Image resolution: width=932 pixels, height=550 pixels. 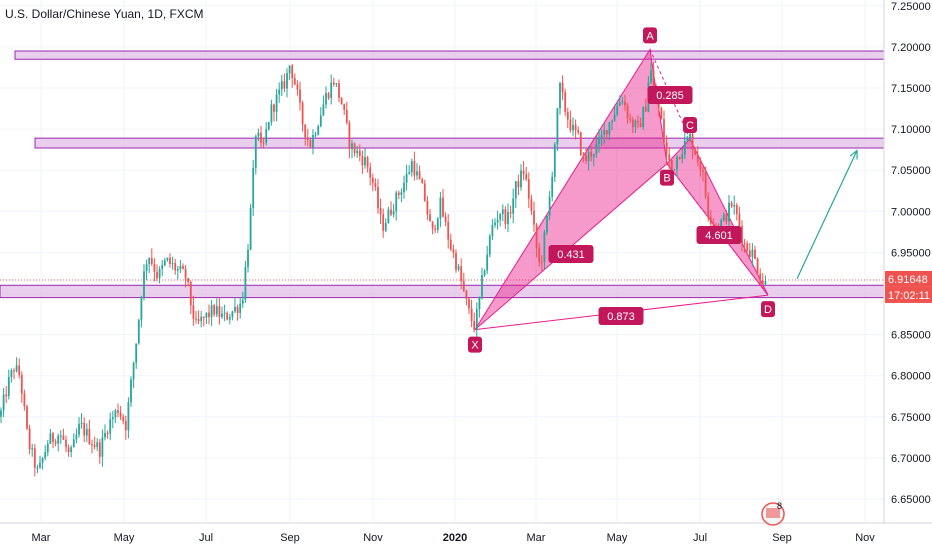 I want to click on projection-arrow-line, so click(x=827, y=214).